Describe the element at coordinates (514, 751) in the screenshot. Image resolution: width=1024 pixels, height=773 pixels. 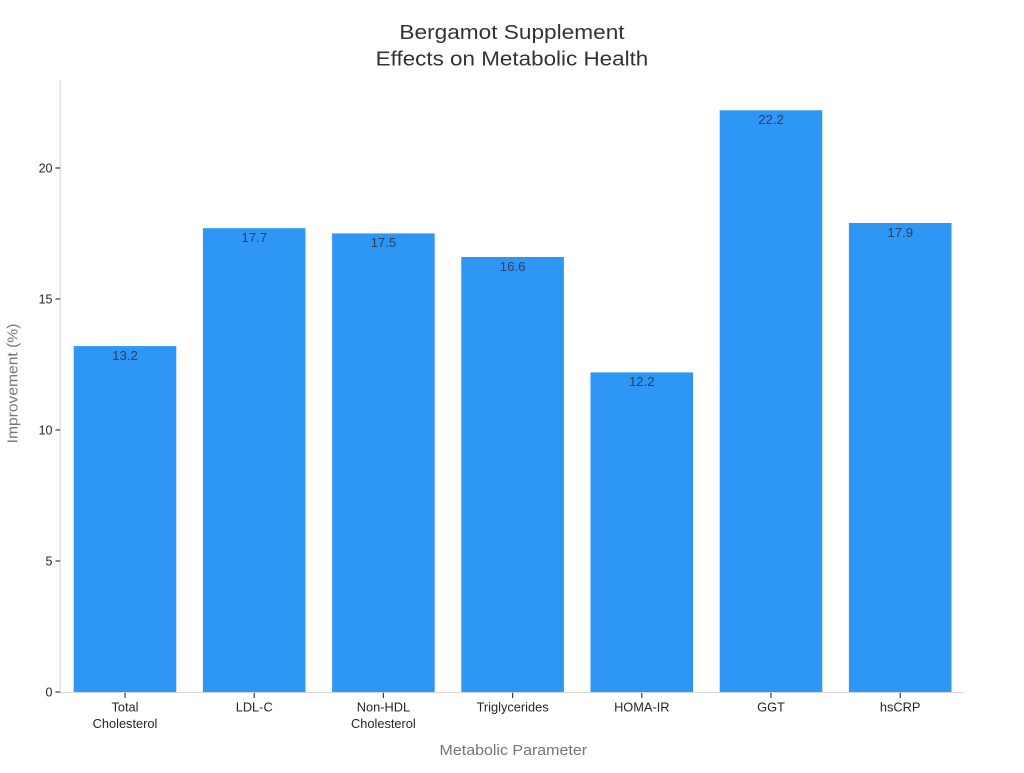
I see `svg-text: Metabolic Parameter` at that location.